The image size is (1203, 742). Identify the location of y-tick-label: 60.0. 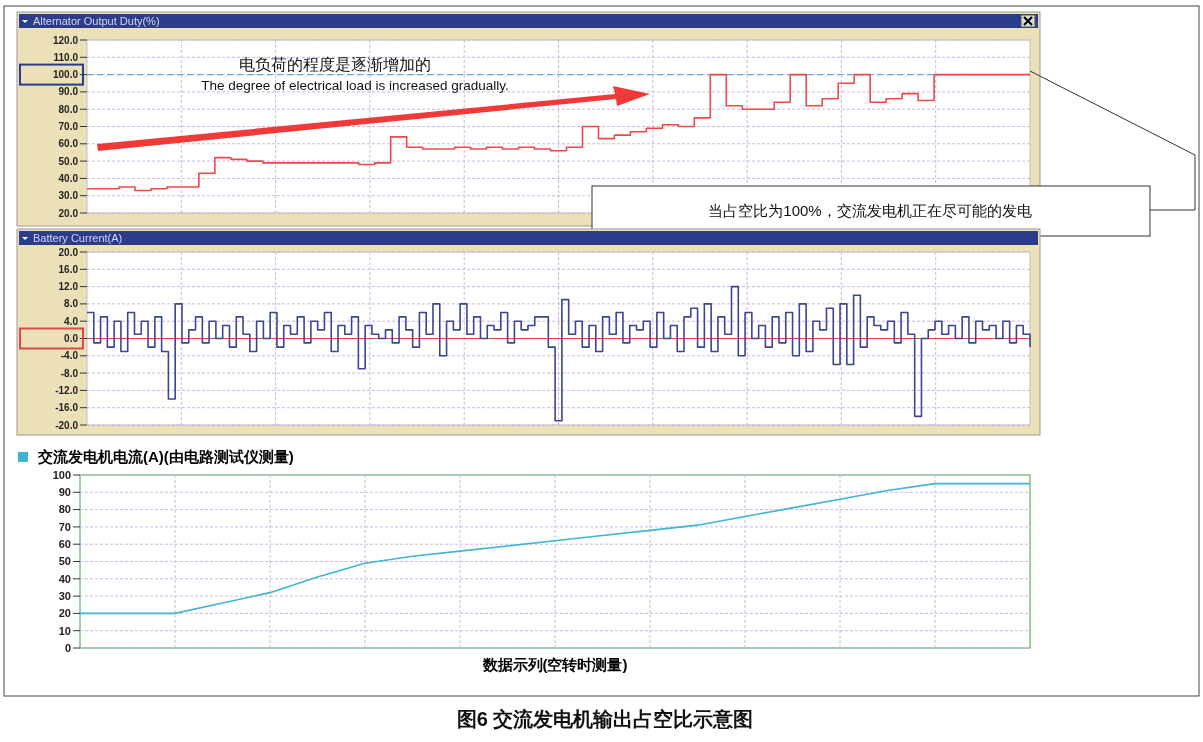
(68, 144).